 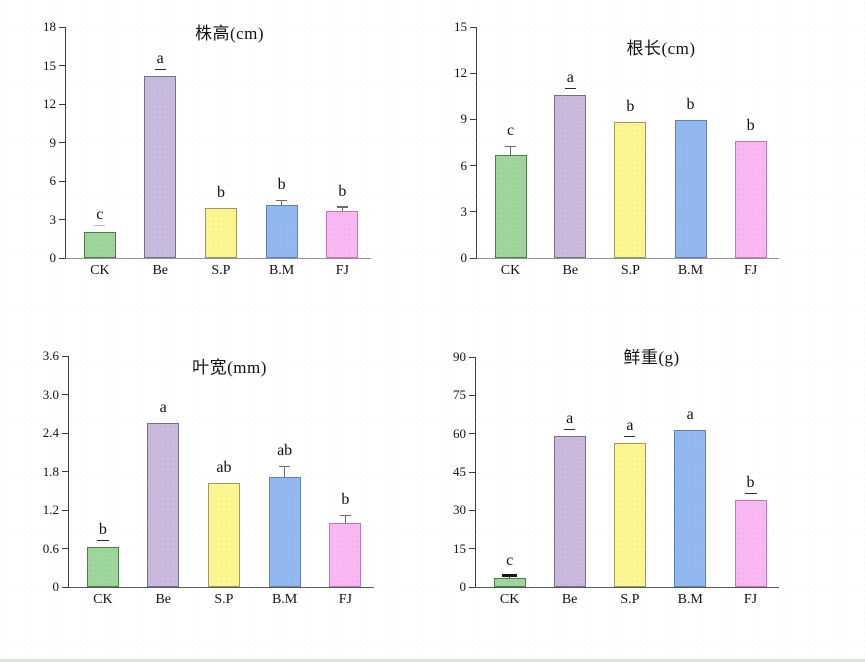 I want to click on x-category-label: B.M, so click(x=690, y=599).